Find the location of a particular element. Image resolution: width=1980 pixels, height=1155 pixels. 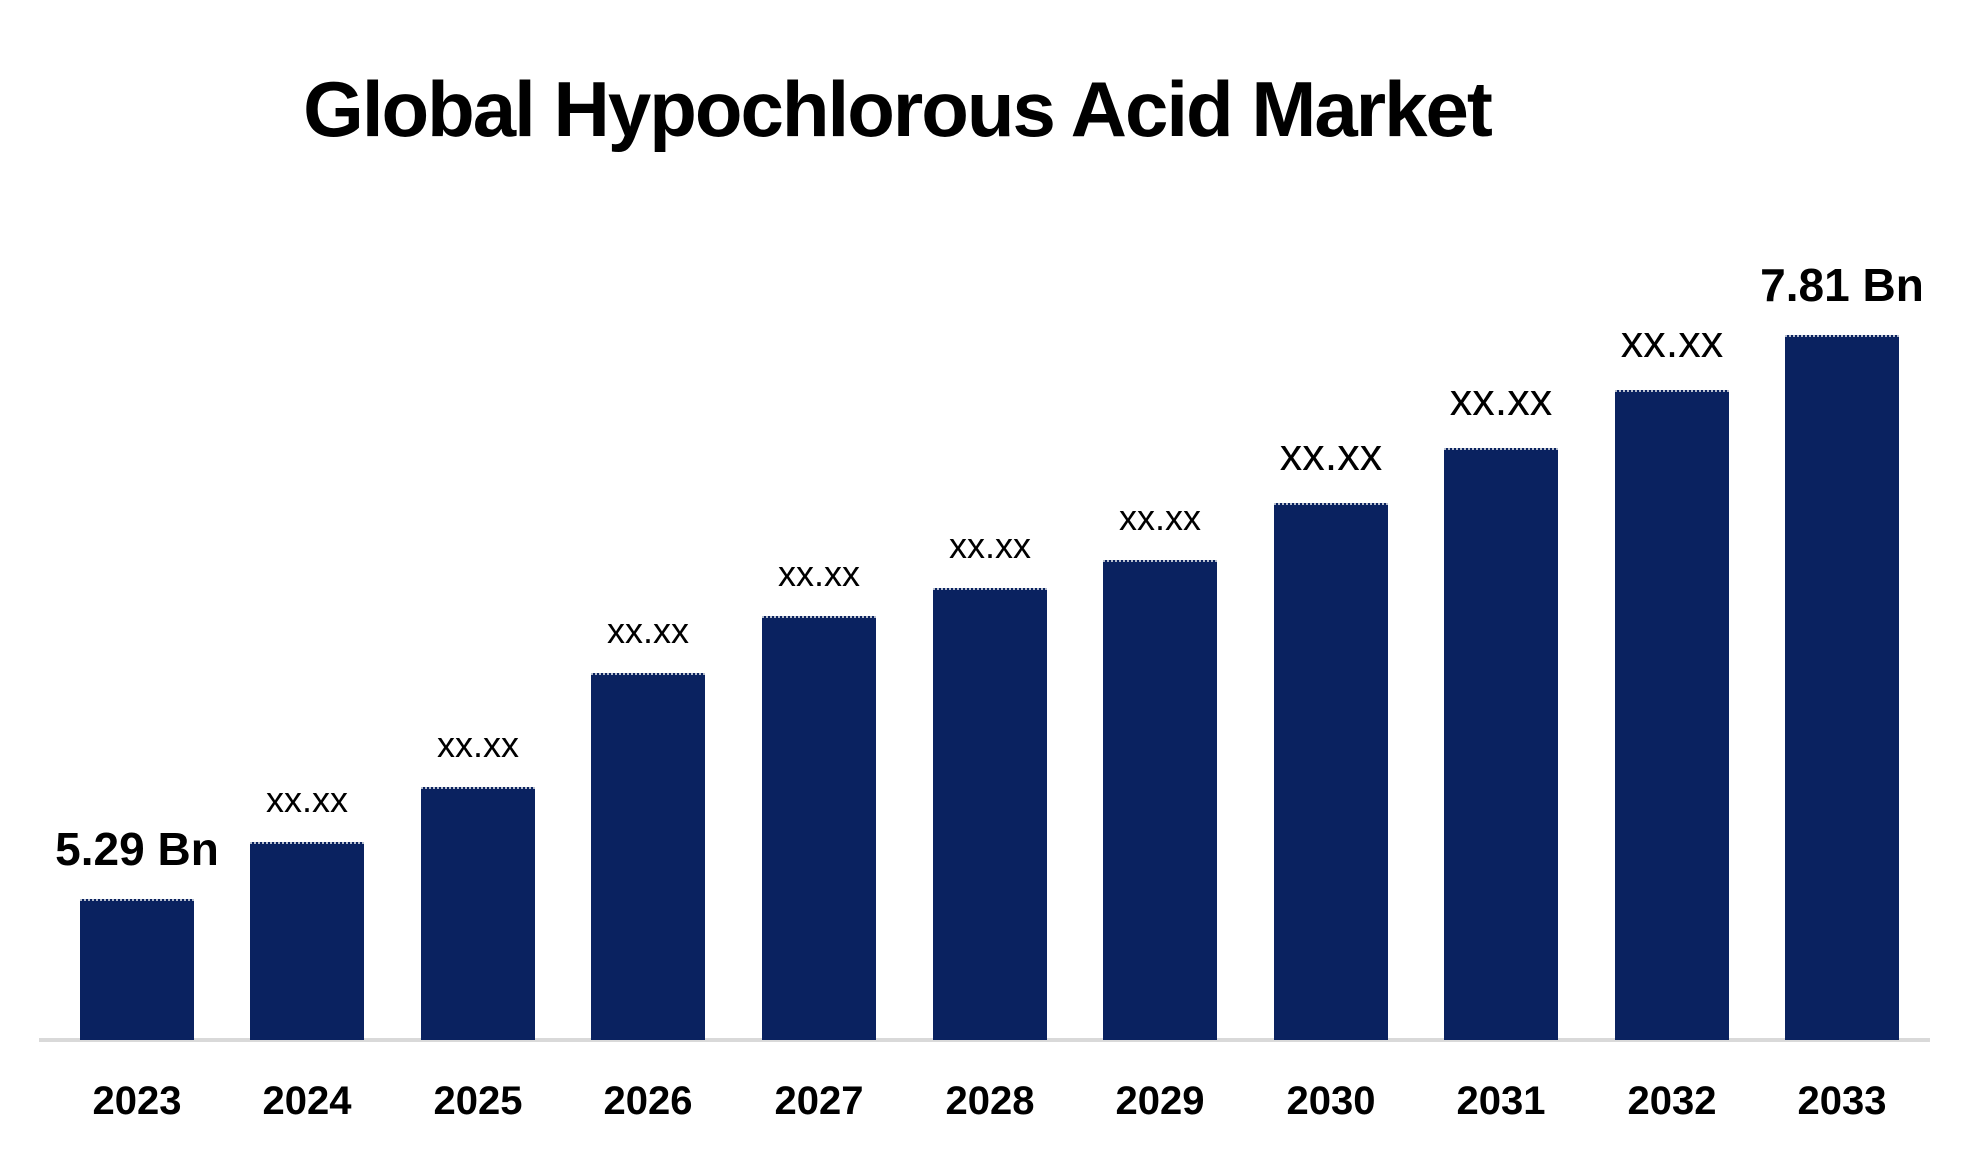

x-axis-label-2028: 2028 is located at coordinates (990, 1101).